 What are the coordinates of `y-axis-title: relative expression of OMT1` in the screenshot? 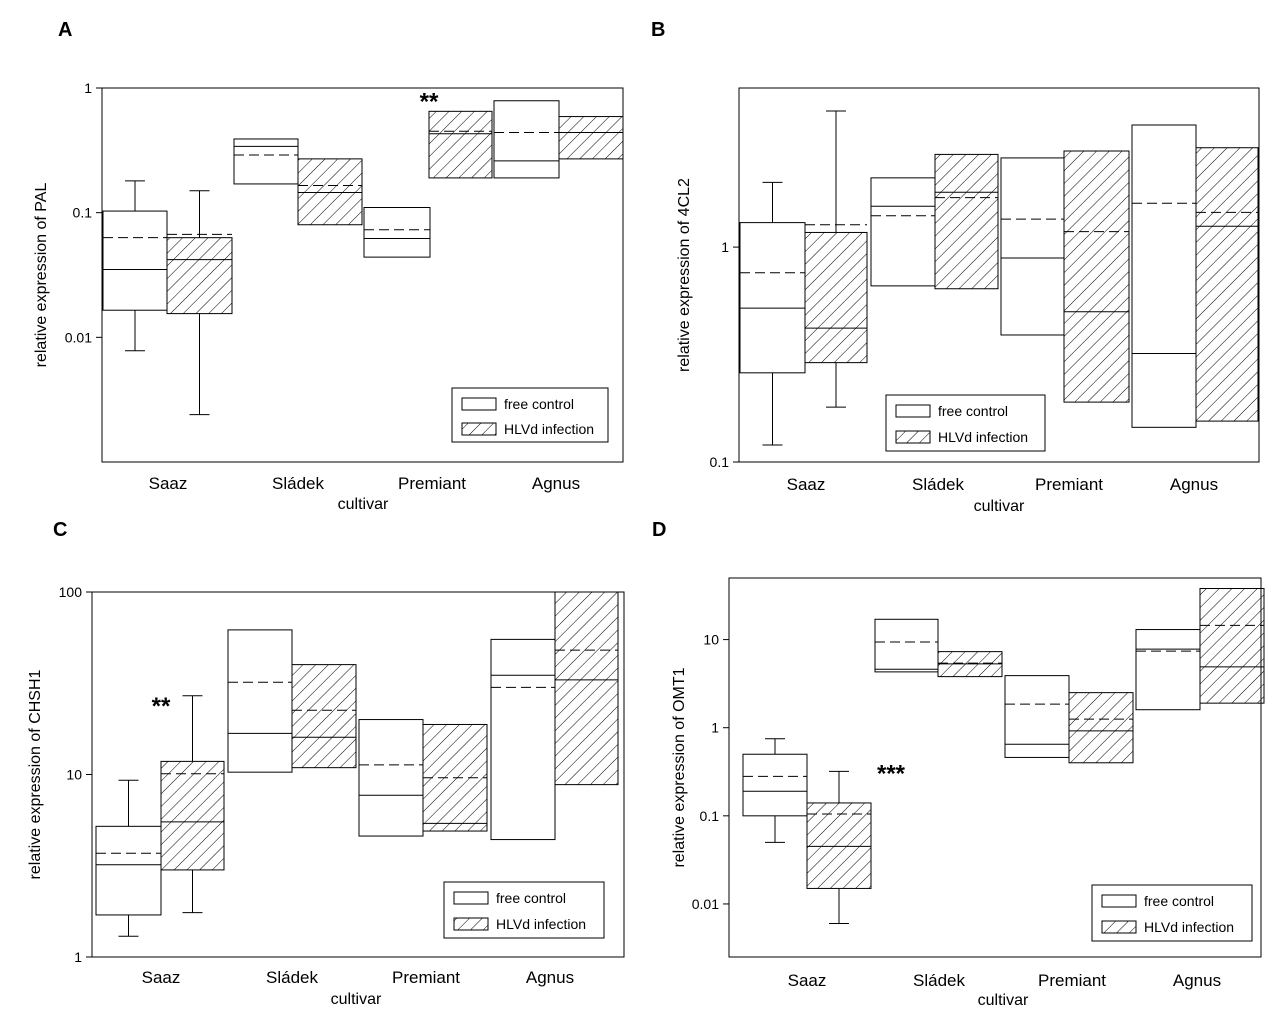 It's located at (679, 767).